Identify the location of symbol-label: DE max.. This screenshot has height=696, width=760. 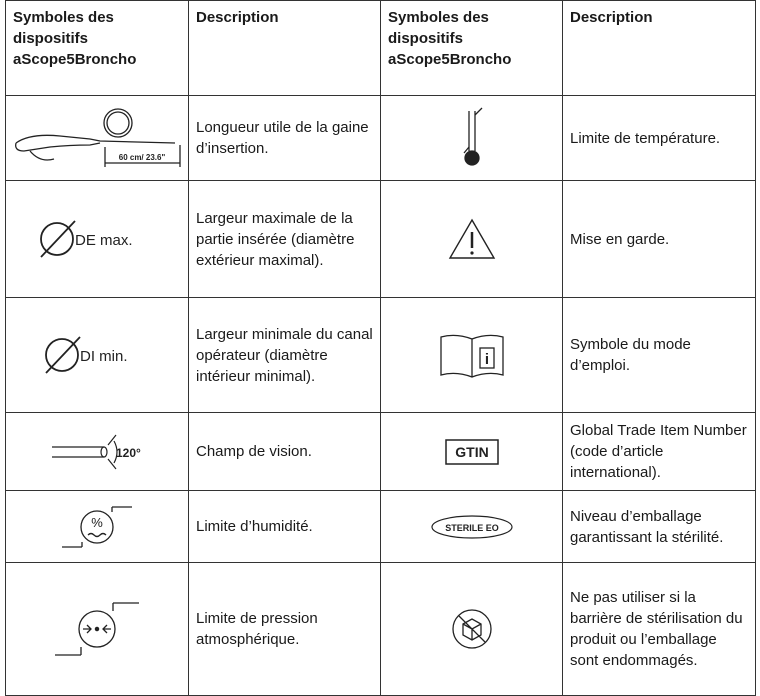
(104, 240).